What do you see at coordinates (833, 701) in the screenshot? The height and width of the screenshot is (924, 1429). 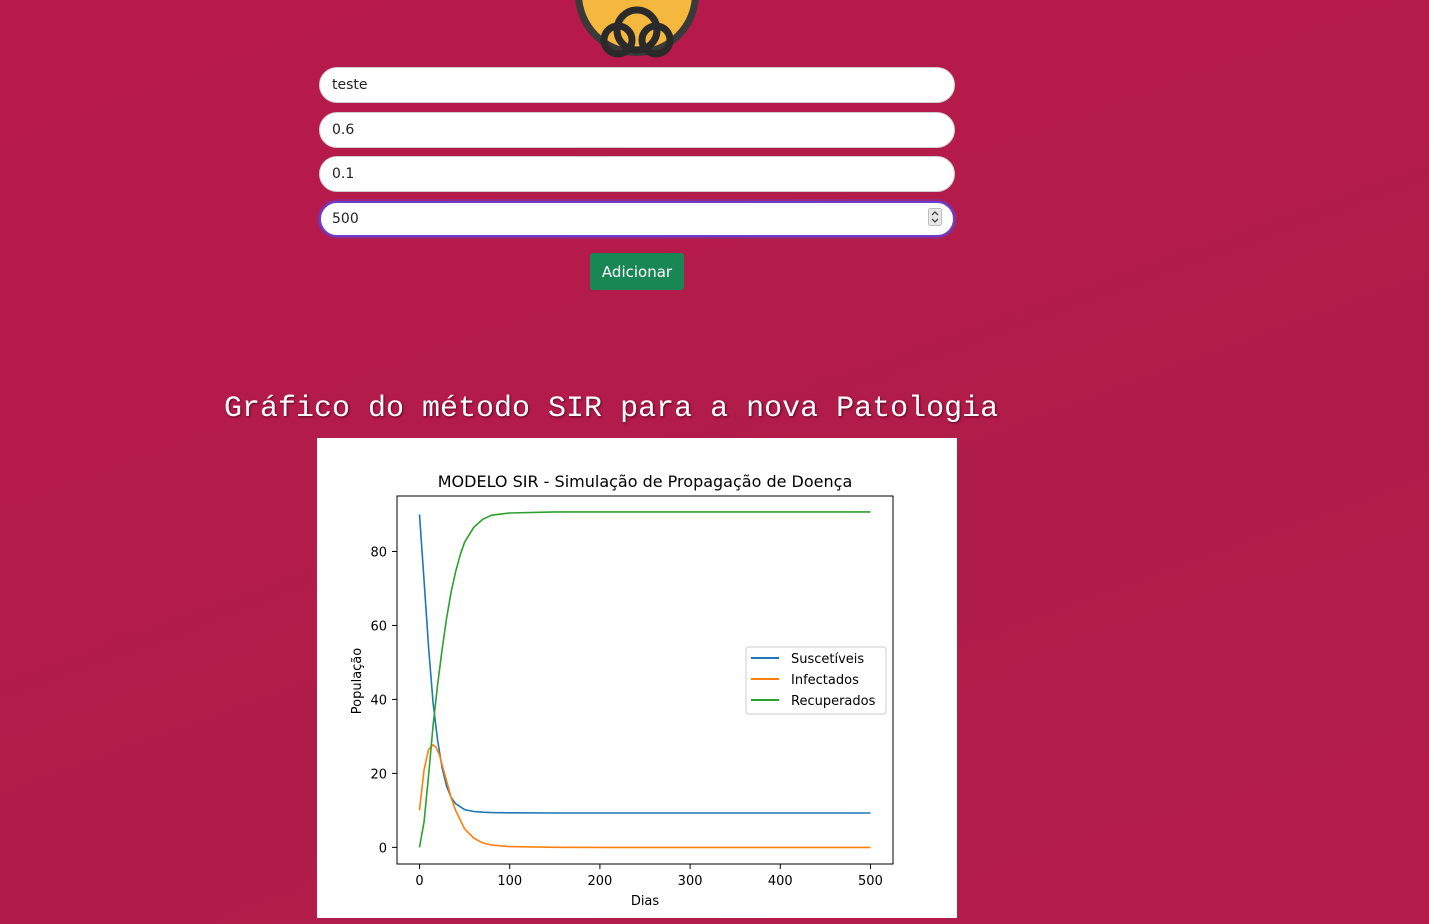 I see `legend-label-recuperados: Recuperados` at bounding box center [833, 701].